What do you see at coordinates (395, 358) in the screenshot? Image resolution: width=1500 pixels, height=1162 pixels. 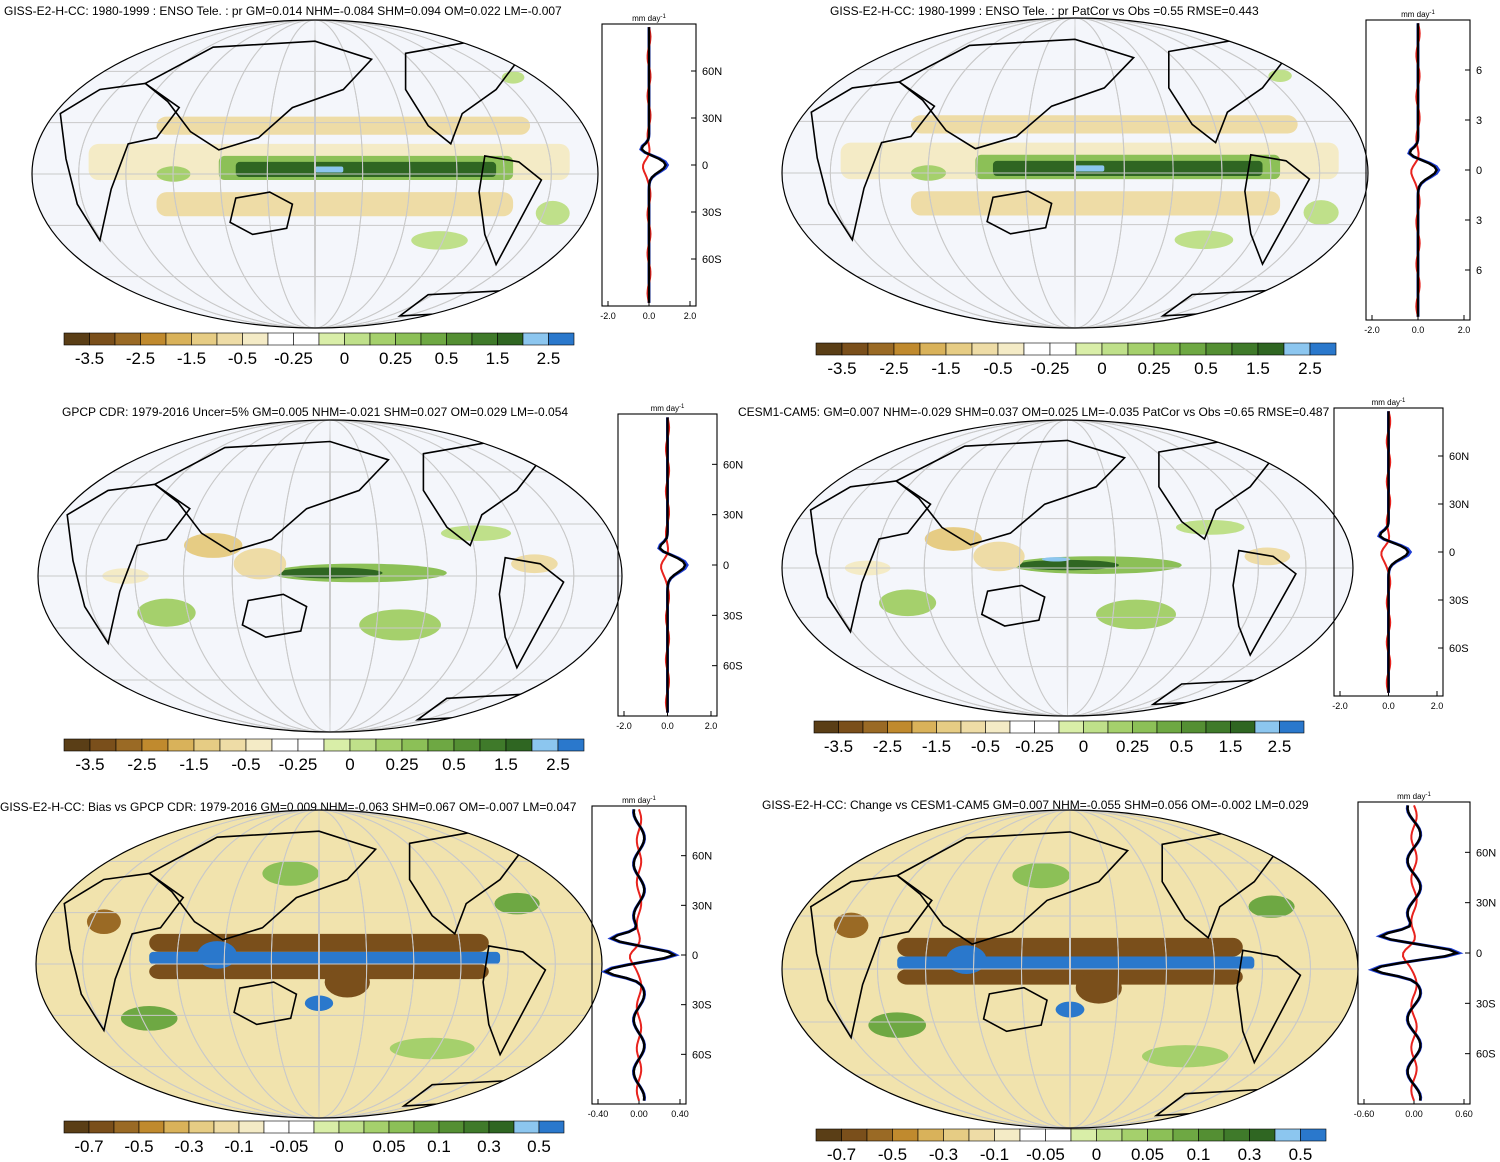 I see `colorbar-label: 0.25` at bounding box center [395, 358].